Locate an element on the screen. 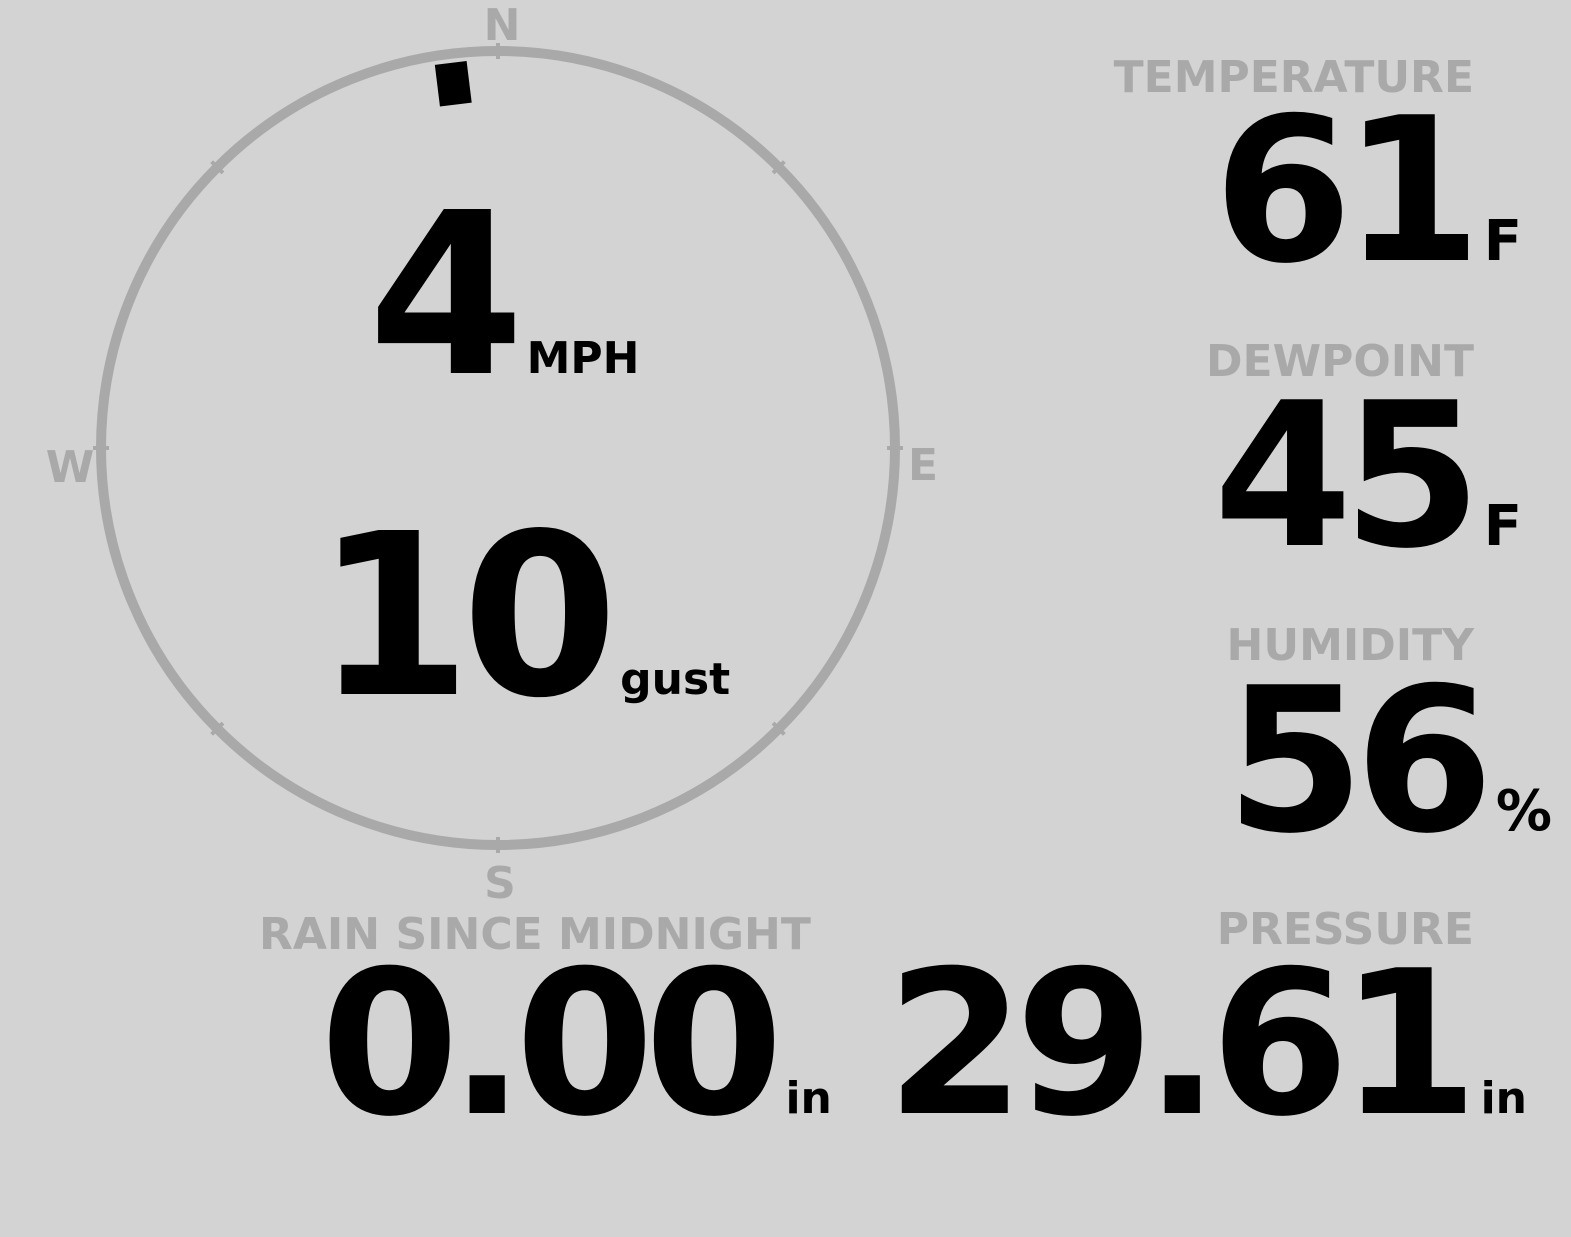  temperature: 61 F is located at coordinates (1367, 191).